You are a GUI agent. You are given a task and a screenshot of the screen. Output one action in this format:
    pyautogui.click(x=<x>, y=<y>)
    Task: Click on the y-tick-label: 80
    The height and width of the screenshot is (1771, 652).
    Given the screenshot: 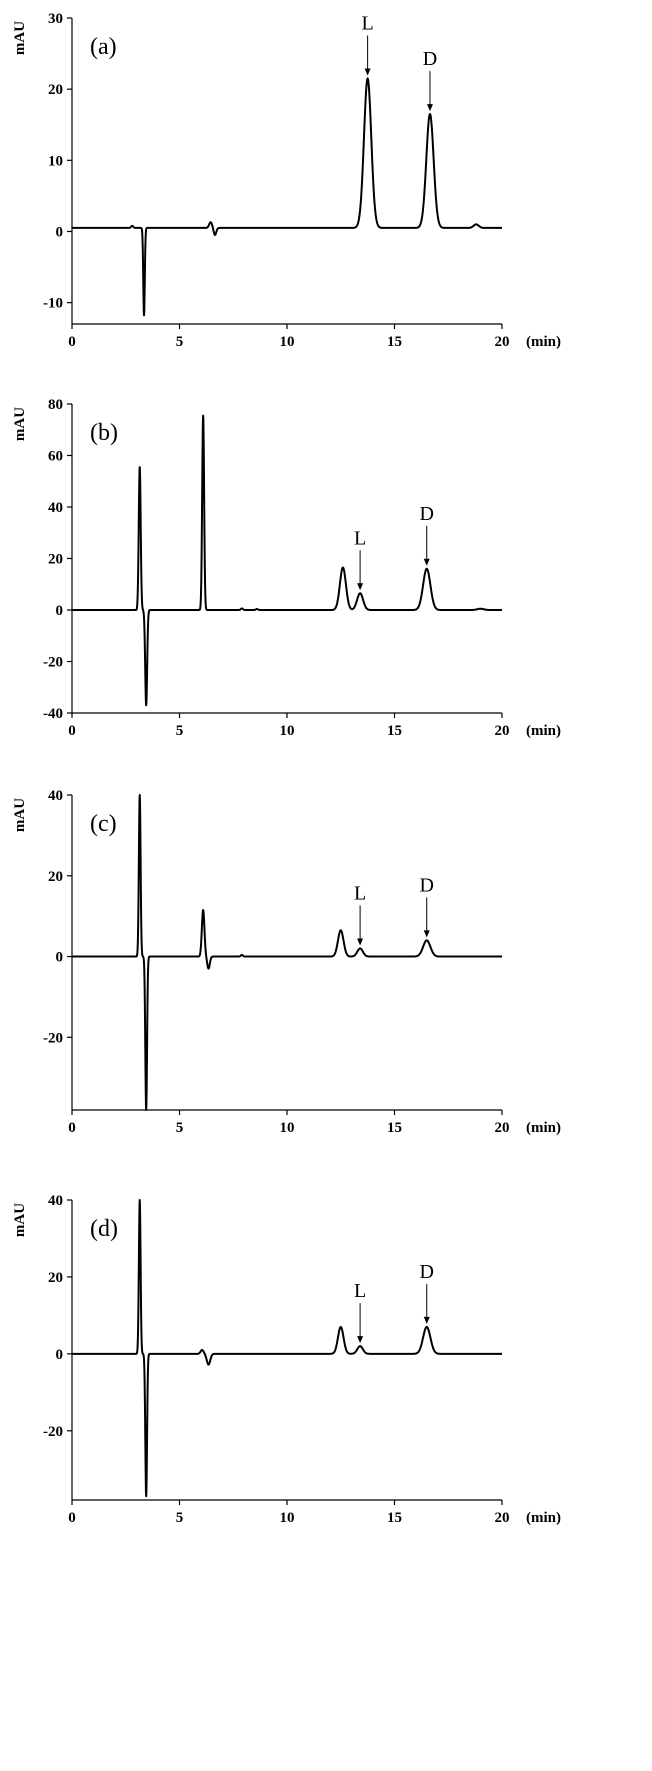 What is the action you would take?
    pyautogui.click(x=55, y=405)
    